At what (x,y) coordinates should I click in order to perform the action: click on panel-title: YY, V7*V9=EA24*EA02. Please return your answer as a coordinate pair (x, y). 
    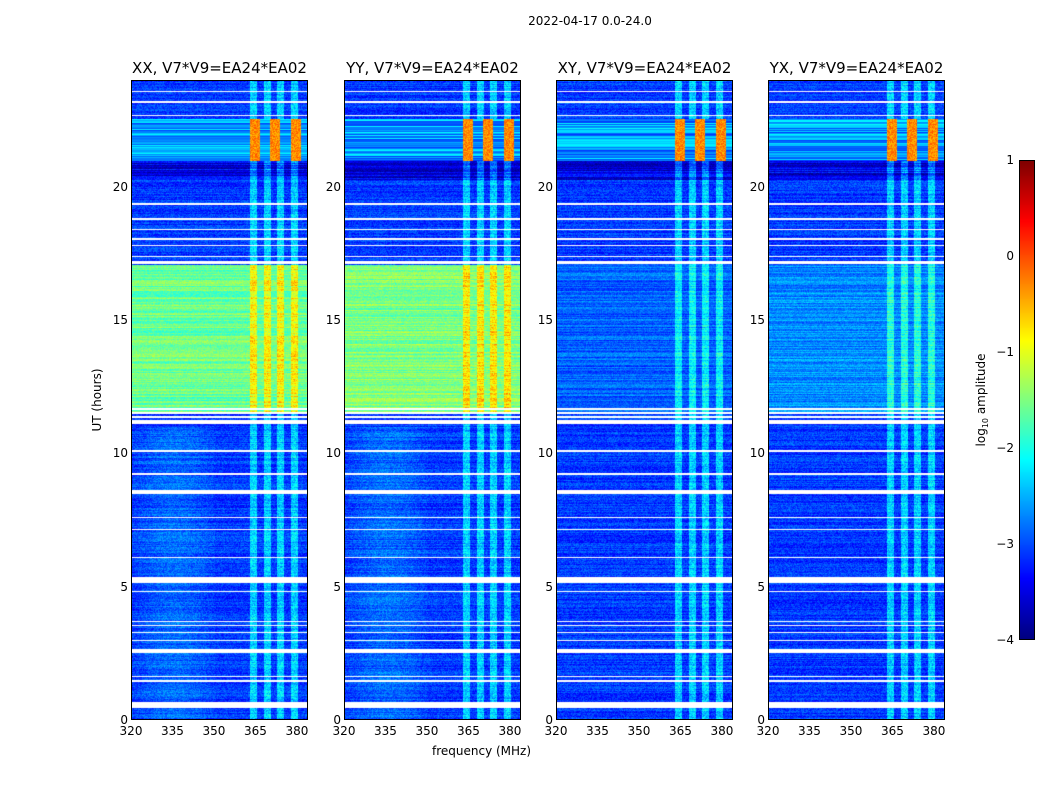
    Looking at the image, I should click on (432, 68).